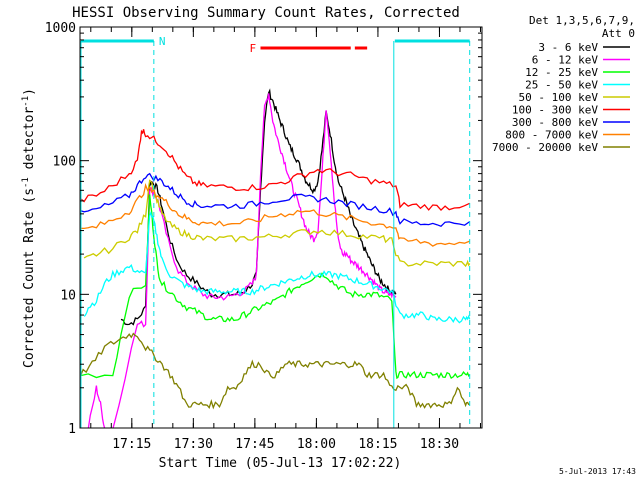  Describe the element at coordinates (193, 444) in the screenshot. I see `x-tick-label: 17:30` at that location.